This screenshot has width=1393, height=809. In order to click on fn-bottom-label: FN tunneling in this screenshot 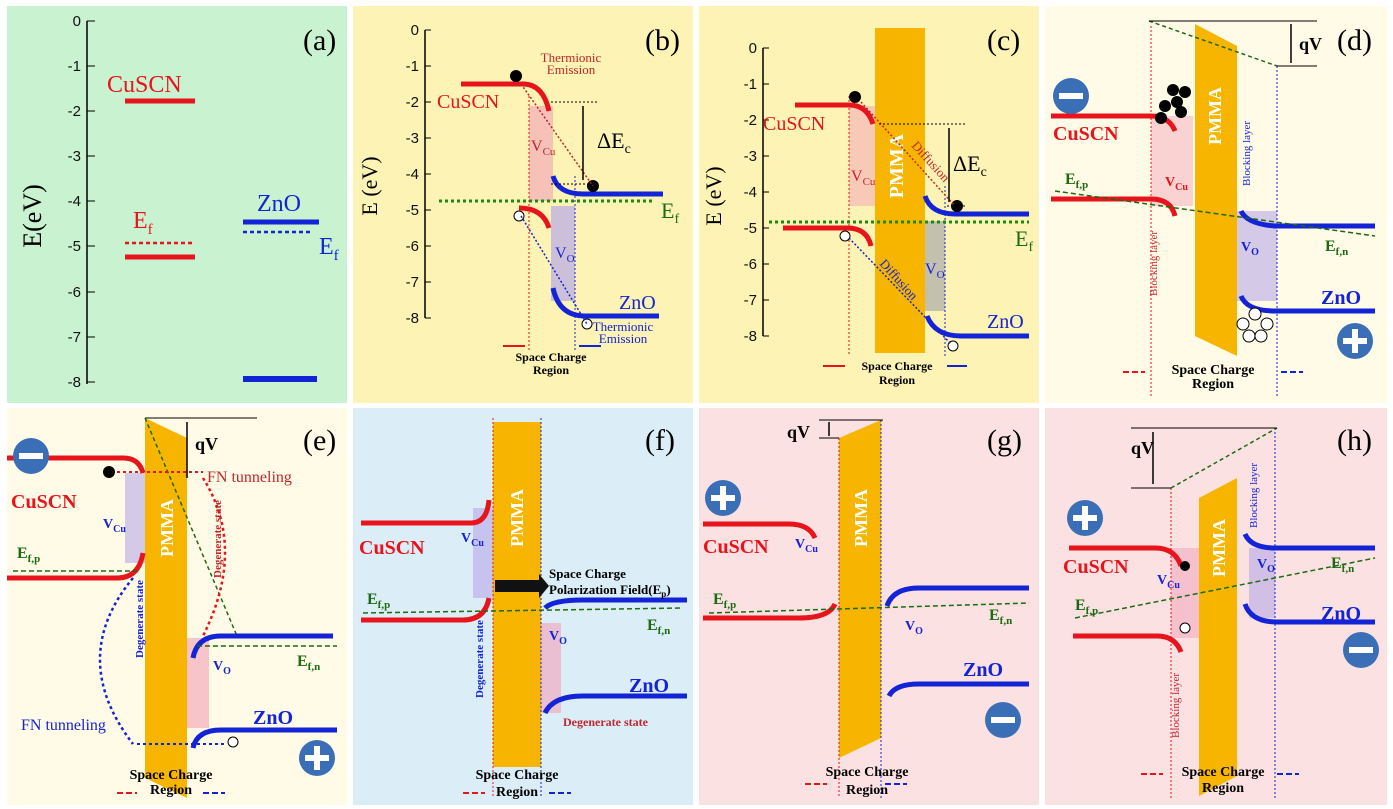, I will do `click(63, 725)`.